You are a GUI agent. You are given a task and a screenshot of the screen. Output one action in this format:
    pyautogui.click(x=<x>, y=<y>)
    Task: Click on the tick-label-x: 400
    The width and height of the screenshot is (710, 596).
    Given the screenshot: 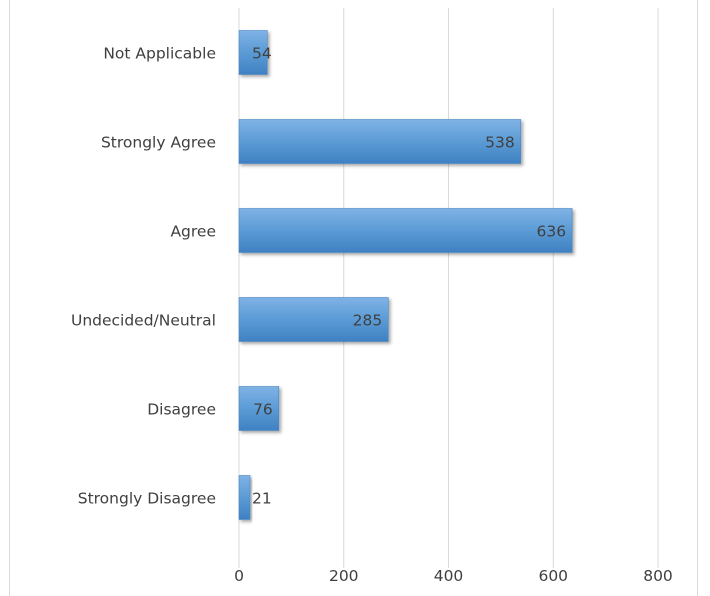 What is the action you would take?
    pyautogui.click(x=449, y=576)
    